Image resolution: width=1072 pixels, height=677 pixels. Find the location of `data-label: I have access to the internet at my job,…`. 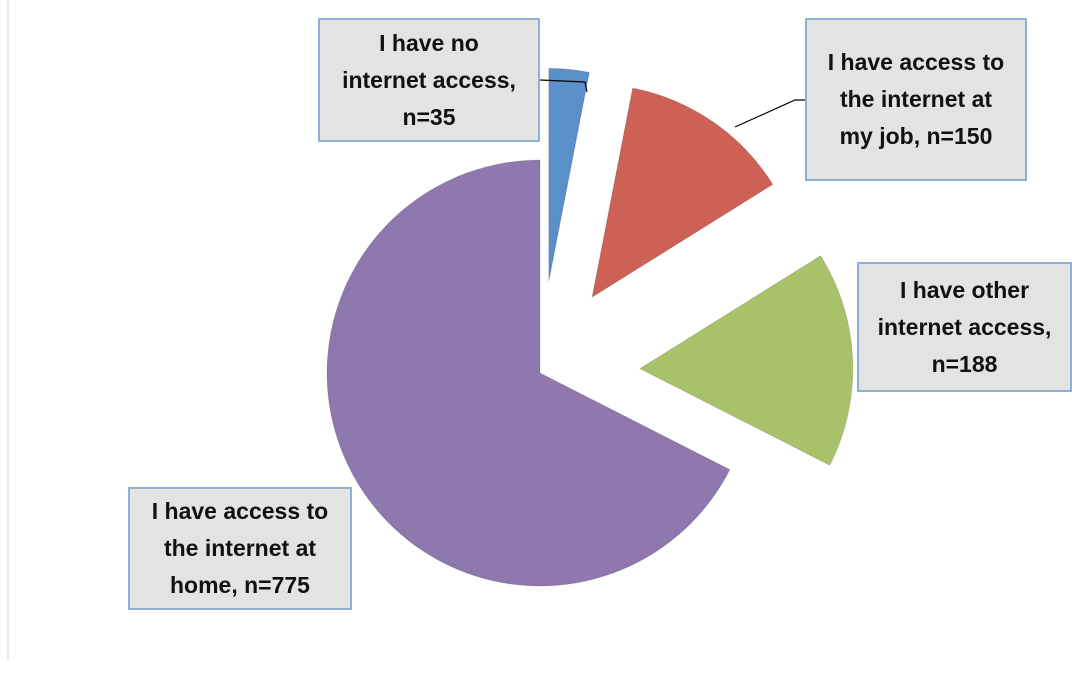

data-label: I have access to the internet at my job,… is located at coordinates (916, 99).